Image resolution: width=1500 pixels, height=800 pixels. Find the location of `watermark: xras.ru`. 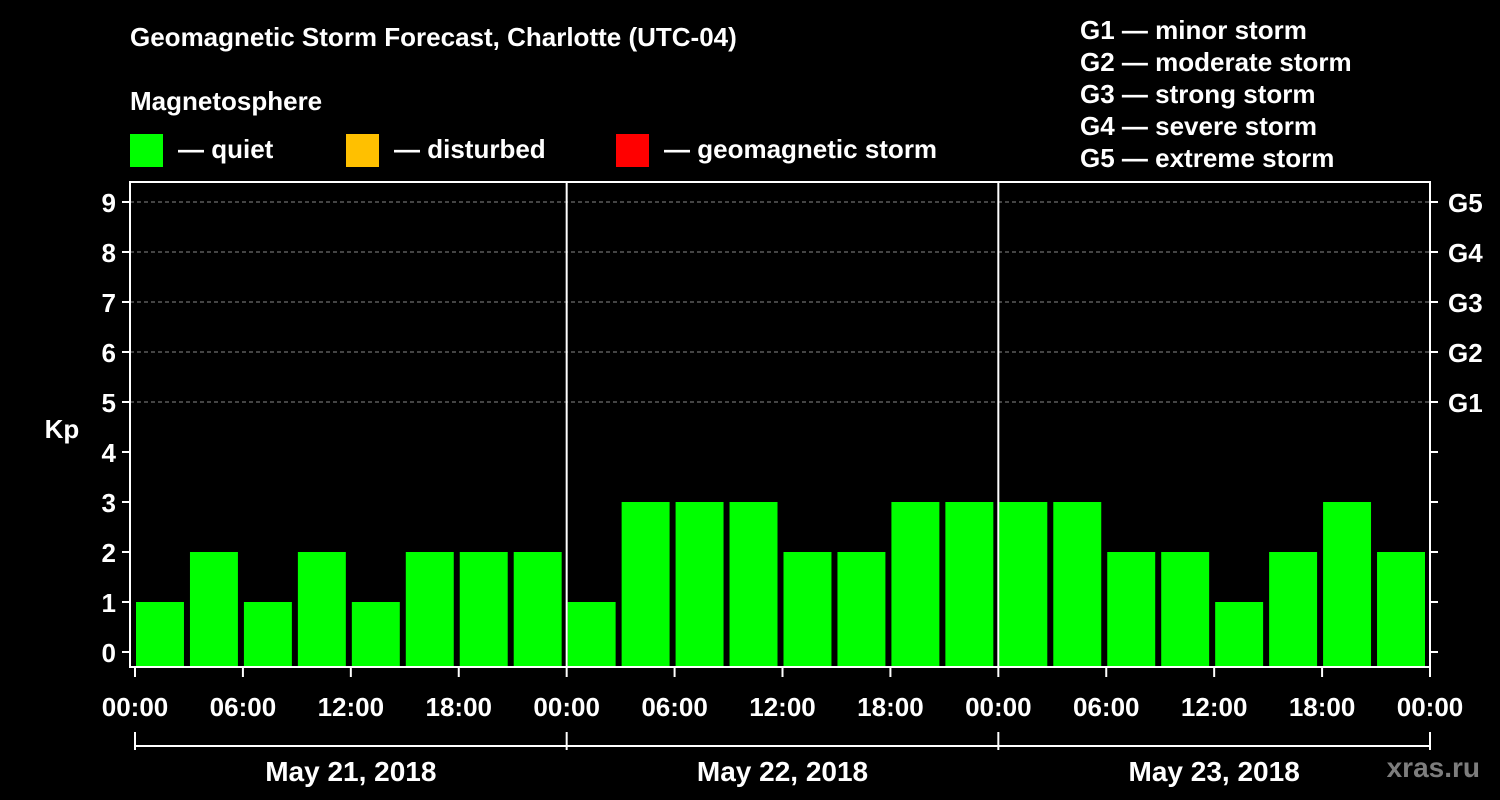

watermark: xras.ru is located at coordinates (1433, 767).